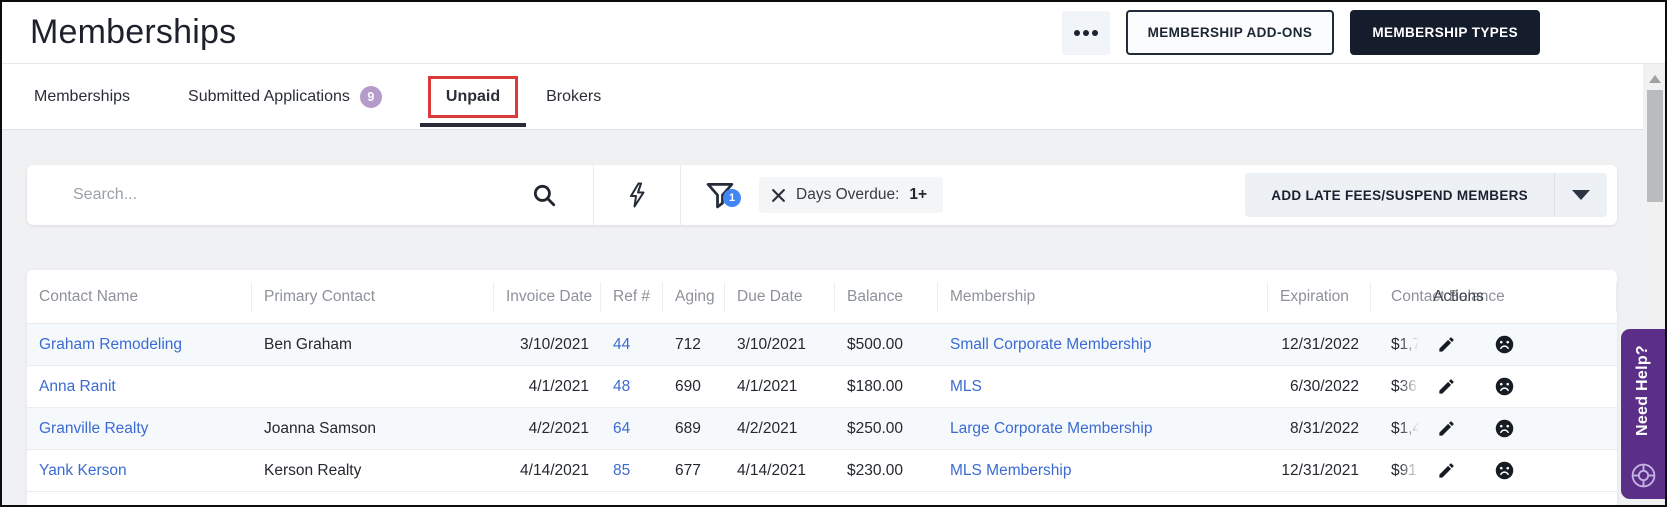  I want to click on invoice-date-cell: 4/1/2021, so click(558, 386).